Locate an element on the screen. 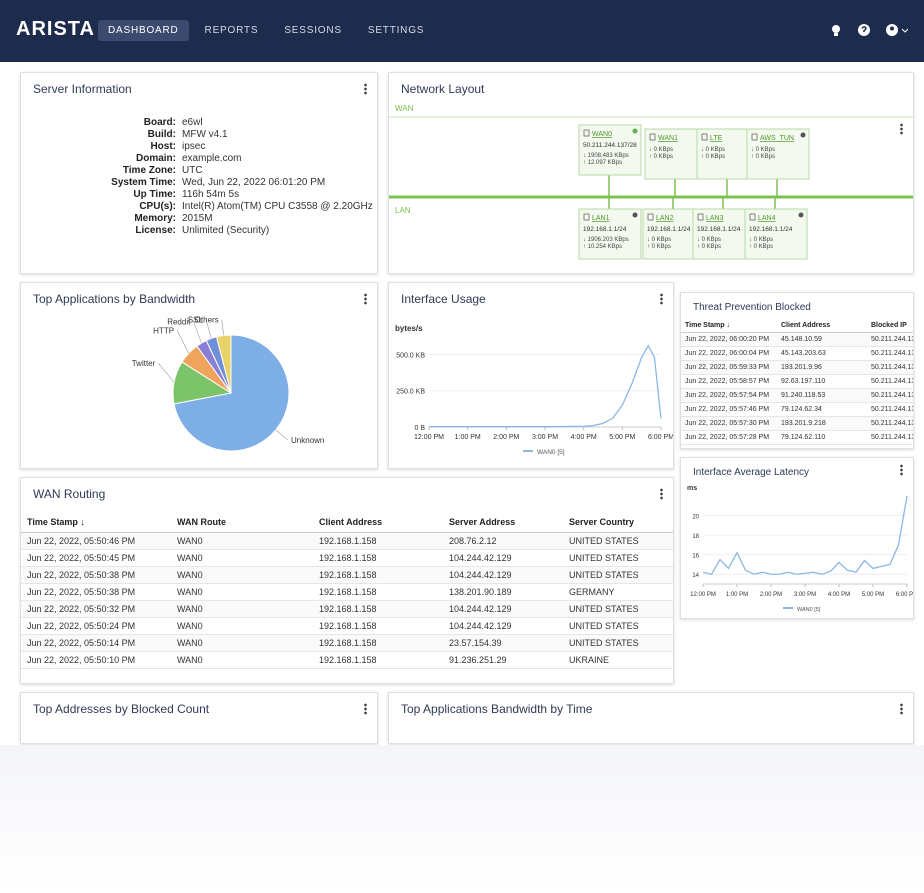 The height and width of the screenshot is (893, 924). table-cell: 45.148.10.59 is located at coordinates (822, 339).